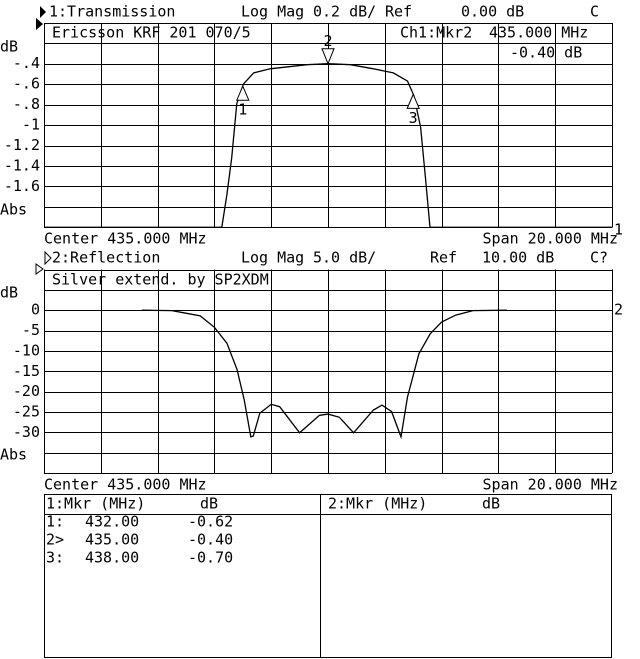  I want to click on inactive-channel-icon, so click(48, 258).